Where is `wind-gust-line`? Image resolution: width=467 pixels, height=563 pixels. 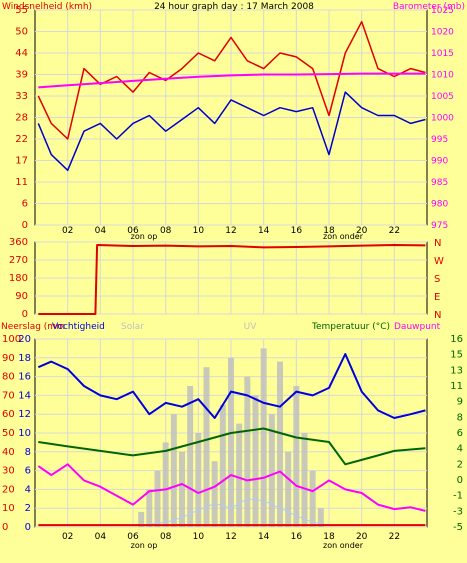 wind-gust-line is located at coordinates (231, 131).